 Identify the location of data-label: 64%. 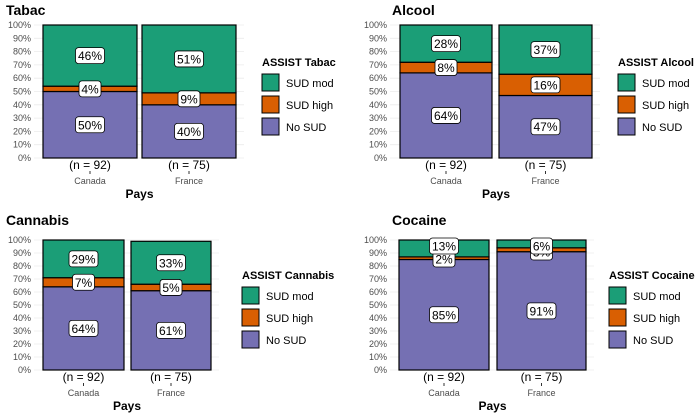
(446, 116).